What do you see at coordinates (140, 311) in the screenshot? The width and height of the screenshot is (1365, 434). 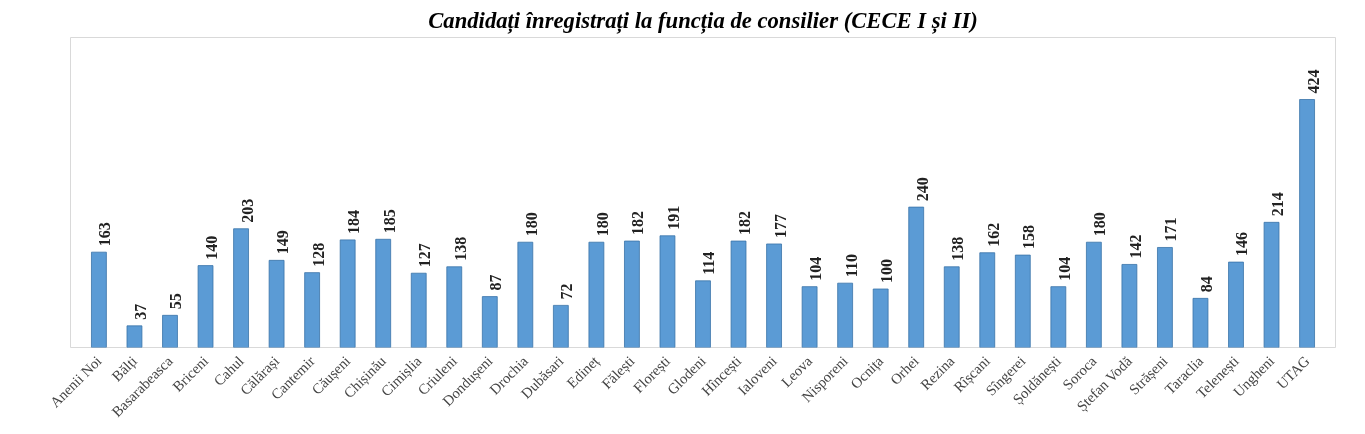 I see `data-label: 37` at bounding box center [140, 311].